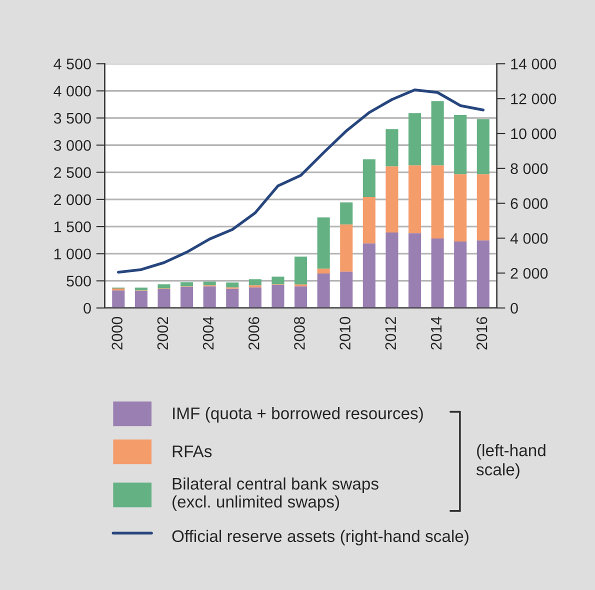  What do you see at coordinates (208, 333) in the screenshot?
I see `x-tick-label: 2004` at bounding box center [208, 333].